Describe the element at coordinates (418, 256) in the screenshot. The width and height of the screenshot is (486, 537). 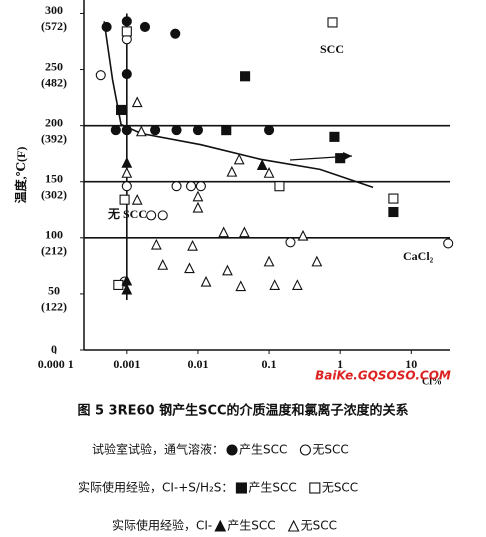
I see `annotation: CaCl₂` at that location.